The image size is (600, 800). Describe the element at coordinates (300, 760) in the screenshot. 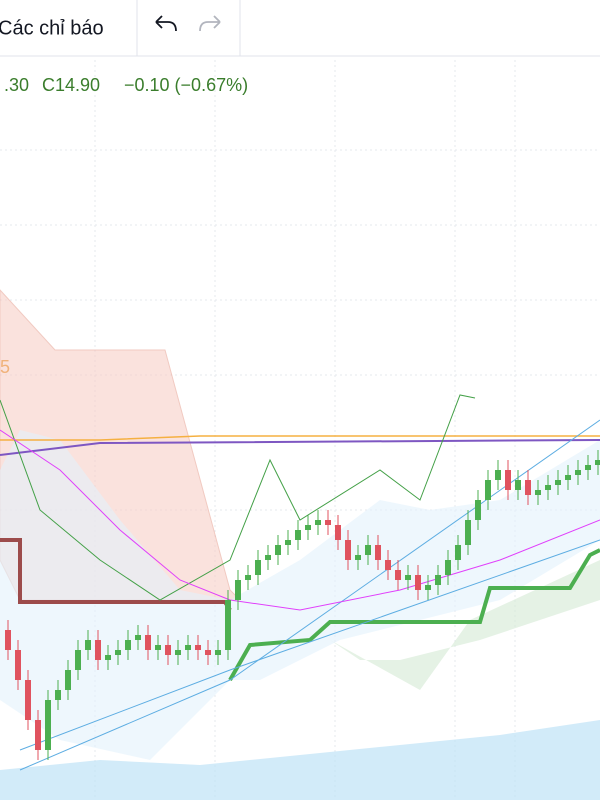

I see `volume-area` at that location.